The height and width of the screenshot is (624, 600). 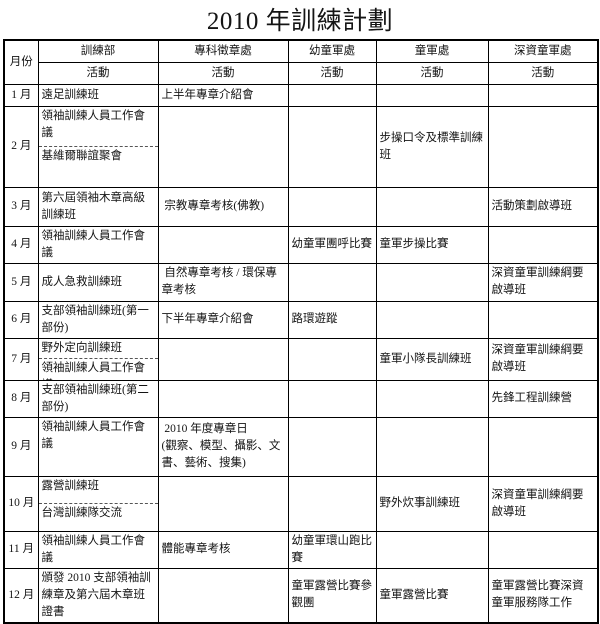 I want to click on activity-entry-stack: 領袖訓練人員工作會議基維爾聯誼聚會, so click(x=98, y=146).